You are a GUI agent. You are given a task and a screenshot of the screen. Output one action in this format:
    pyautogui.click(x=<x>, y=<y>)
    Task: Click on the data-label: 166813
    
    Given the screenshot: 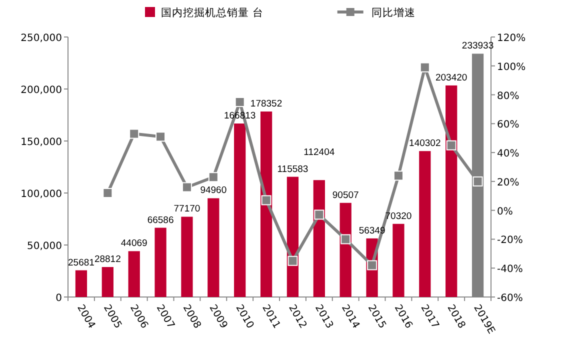 What is the action you would take?
    pyautogui.click(x=240, y=116)
    